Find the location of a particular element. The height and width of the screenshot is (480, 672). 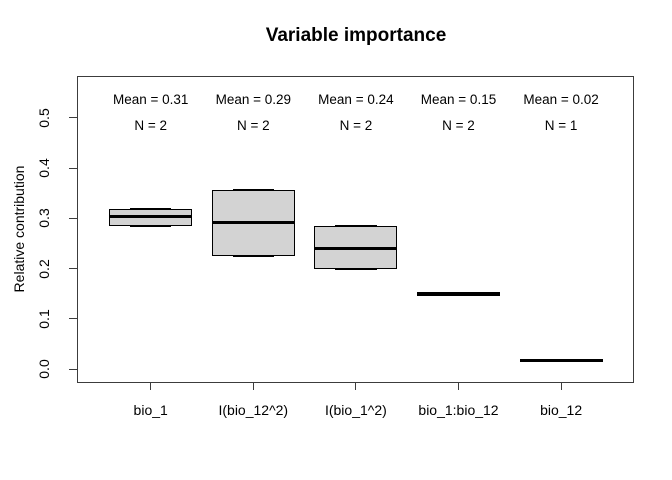

chart-title: Variable importance is located at coordinates (356, 35).